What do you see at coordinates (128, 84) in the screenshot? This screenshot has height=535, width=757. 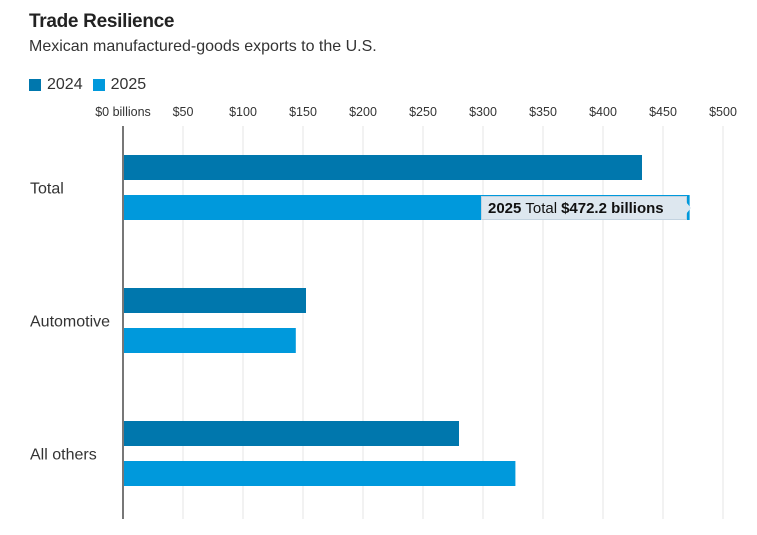 I see `legend-label-2025: 2025` at bounding box center [128, 84].